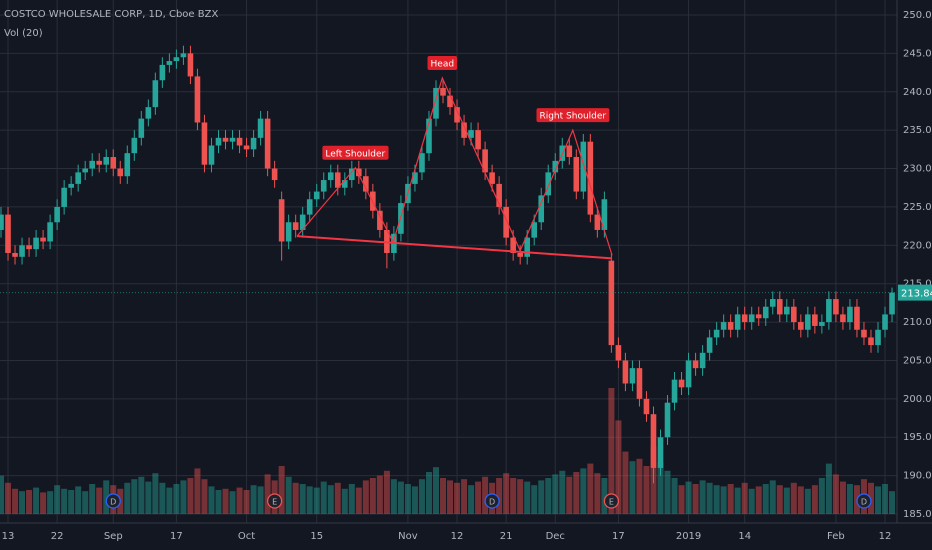 This screenshot has width=932, height=550. I want to click on x-tick-label: 17, so click(176, 536).